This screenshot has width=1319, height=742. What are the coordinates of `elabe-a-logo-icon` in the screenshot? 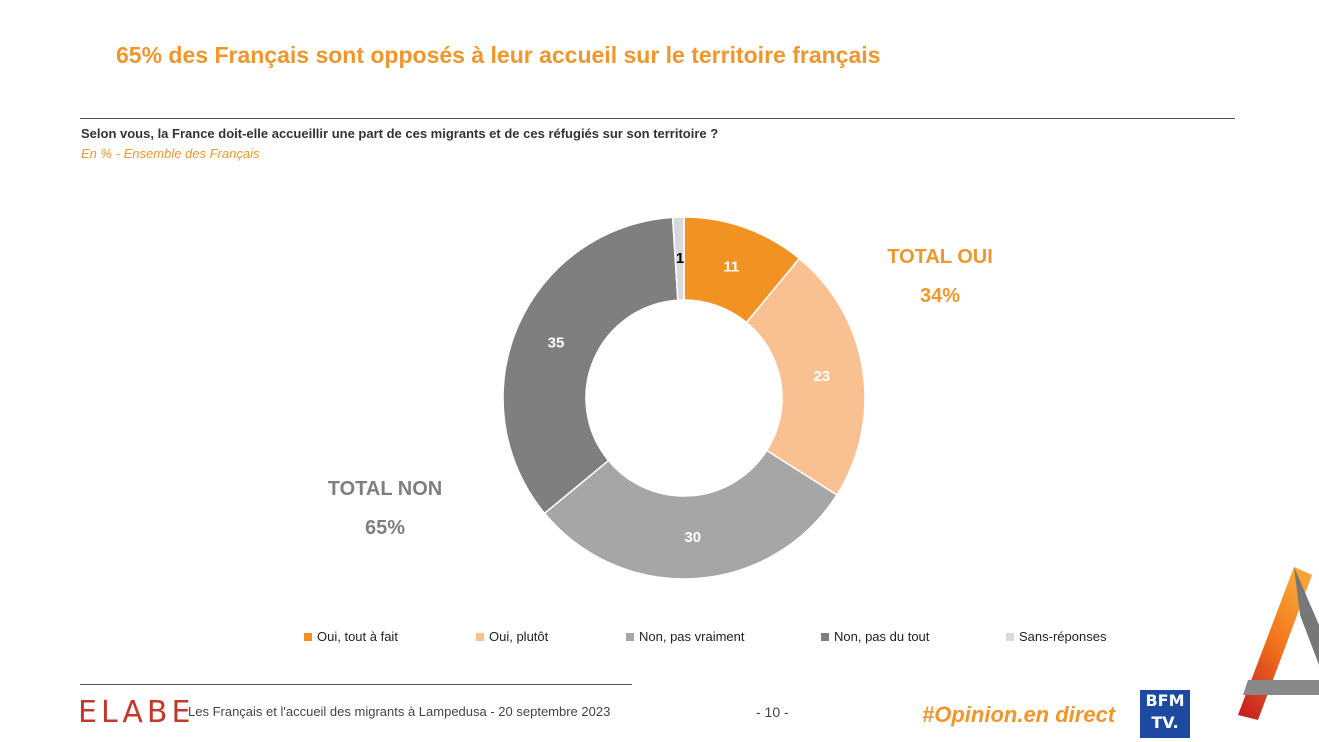 It's located at (1278, 643).